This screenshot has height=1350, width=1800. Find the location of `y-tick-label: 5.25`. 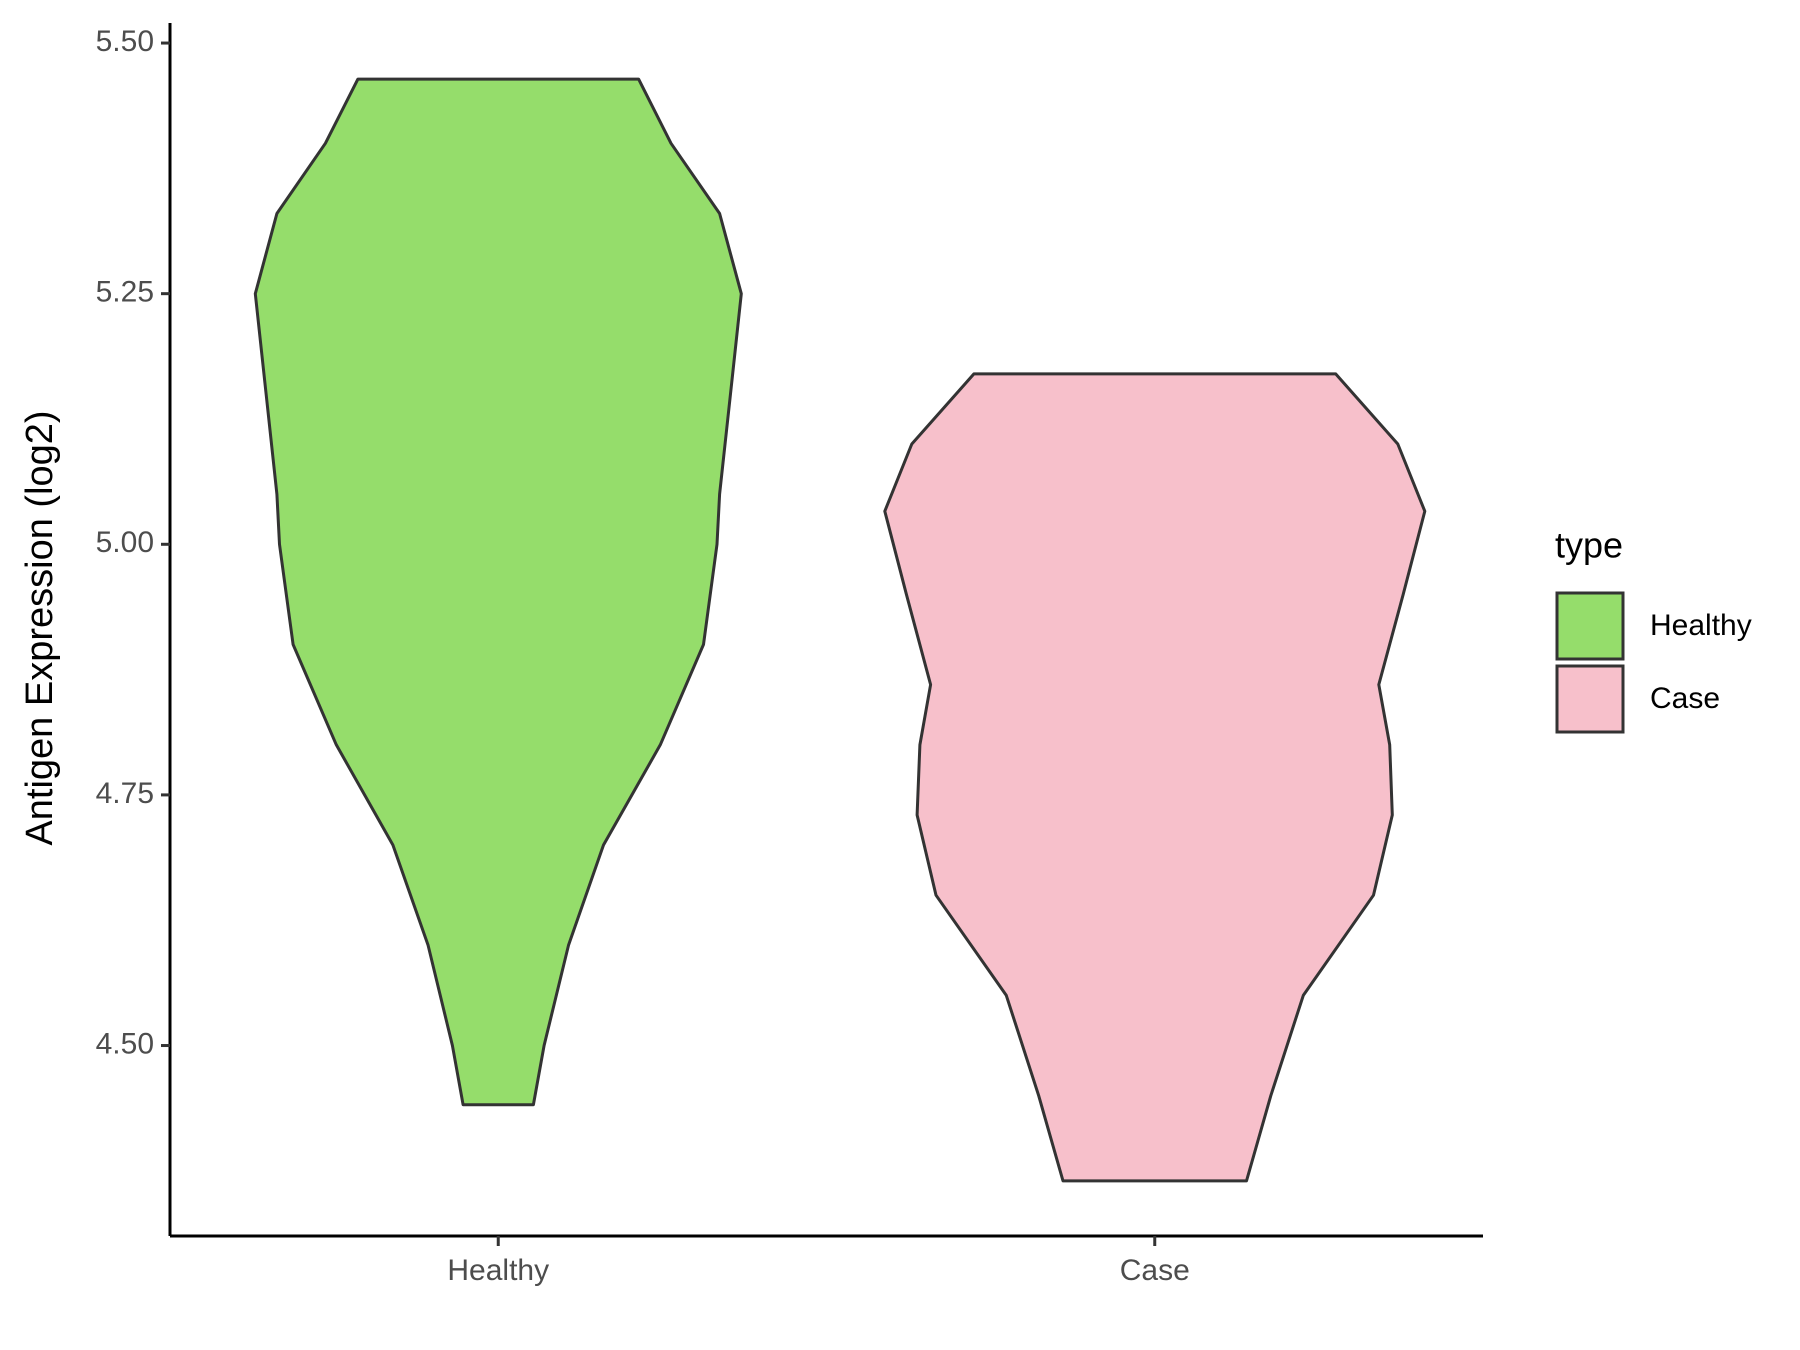

y-tick-label: 5.25 is located at coordinates (125, 292).